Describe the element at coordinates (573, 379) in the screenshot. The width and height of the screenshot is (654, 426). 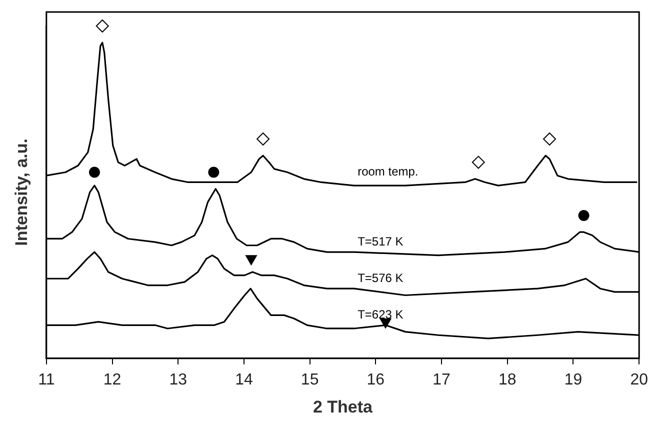
I see `x-tick-label: 19` at that location.